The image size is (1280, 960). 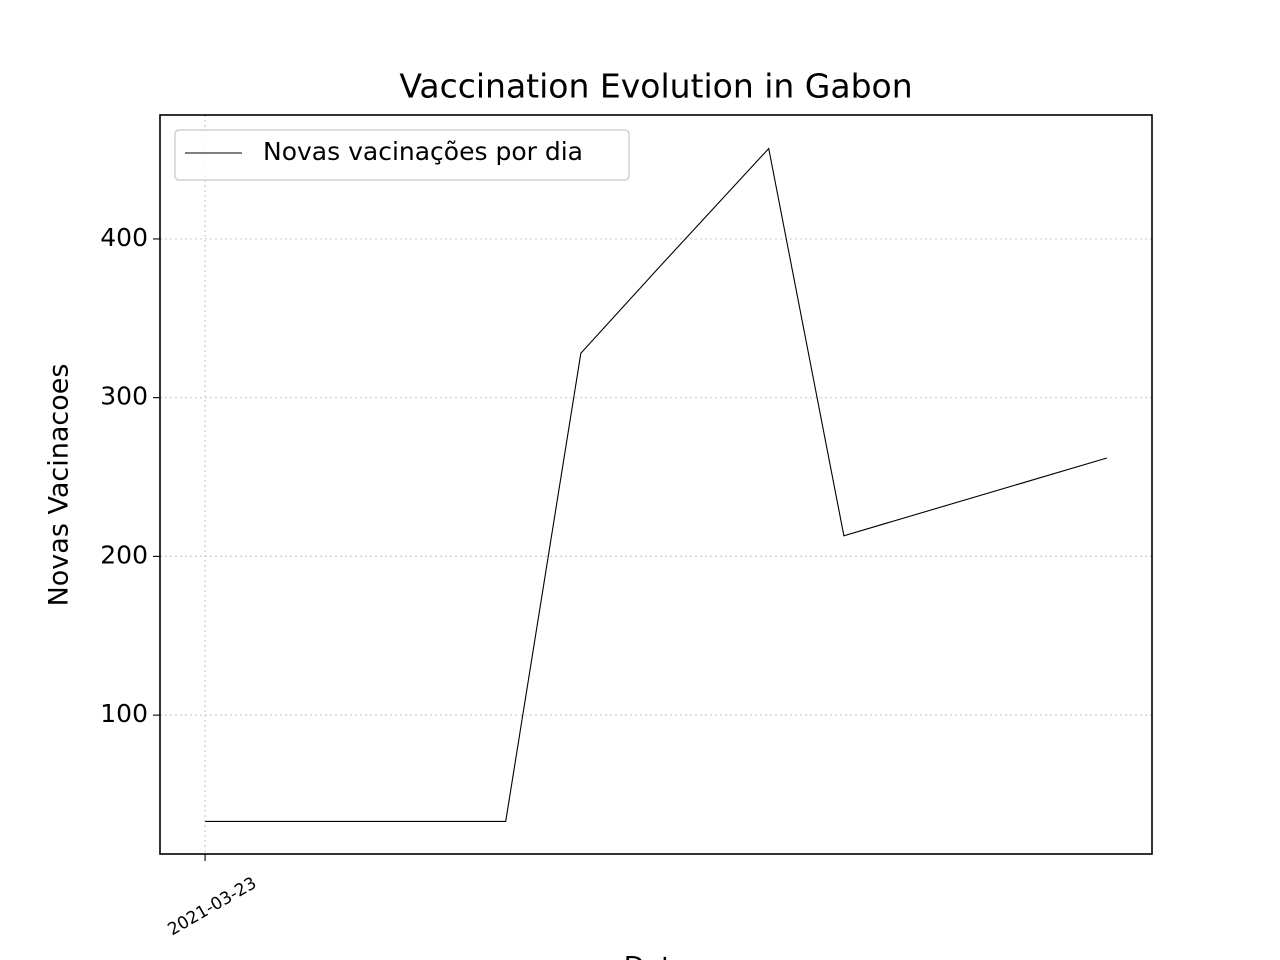 I want to click on legend: Novas vacinações por dia, so click(x=402, y=155).